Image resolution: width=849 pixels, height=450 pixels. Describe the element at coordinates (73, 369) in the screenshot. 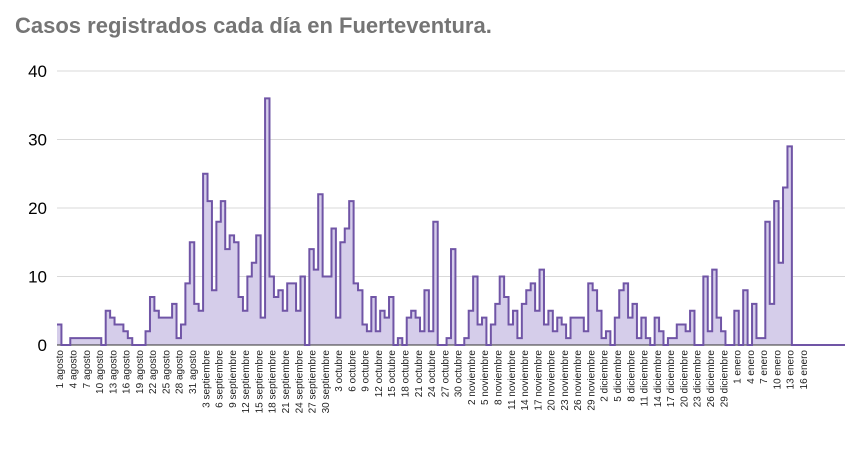

I see `x-tick-label: 4 agosto` at that location.